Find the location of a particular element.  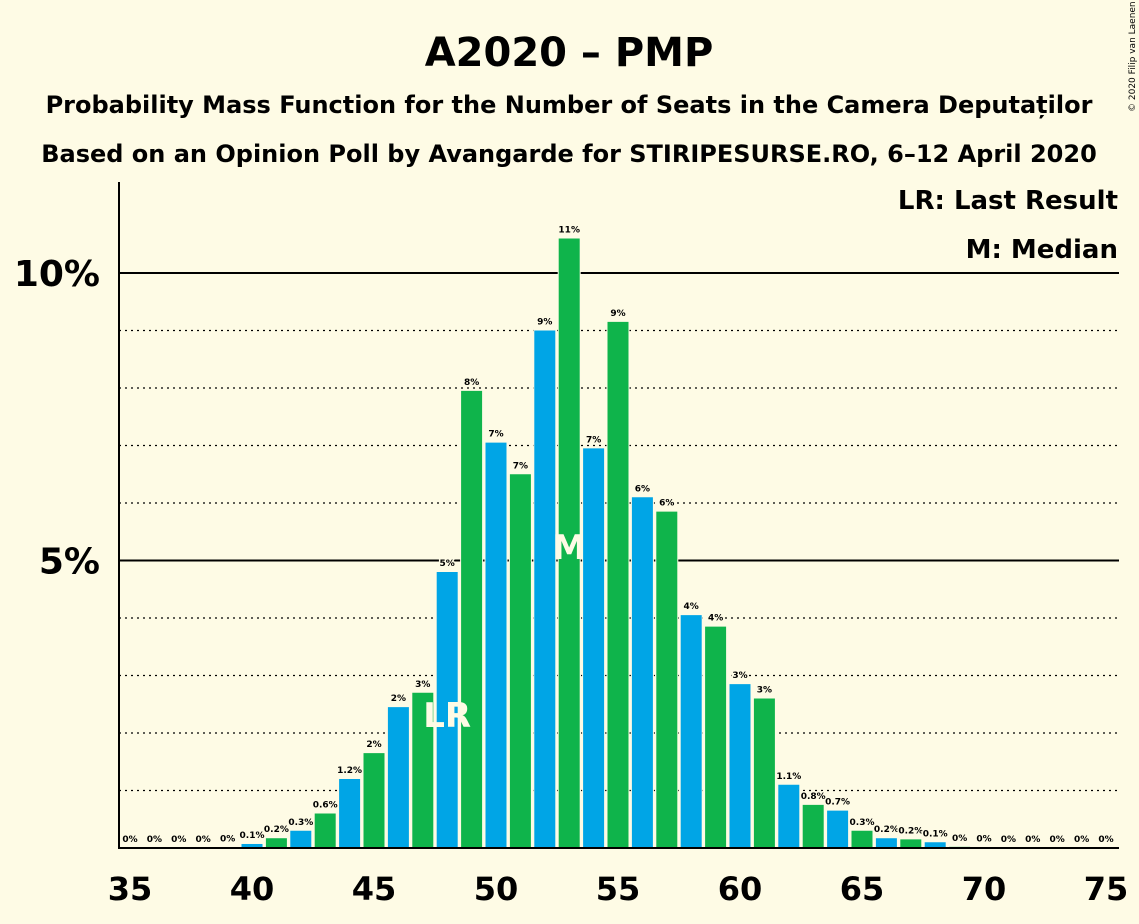

x-tick-label: 55 is located at coordinates (618, 889).